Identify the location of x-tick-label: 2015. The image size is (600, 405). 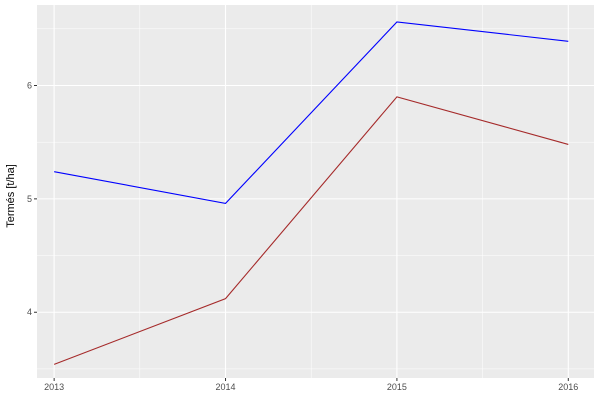
(397, 387).